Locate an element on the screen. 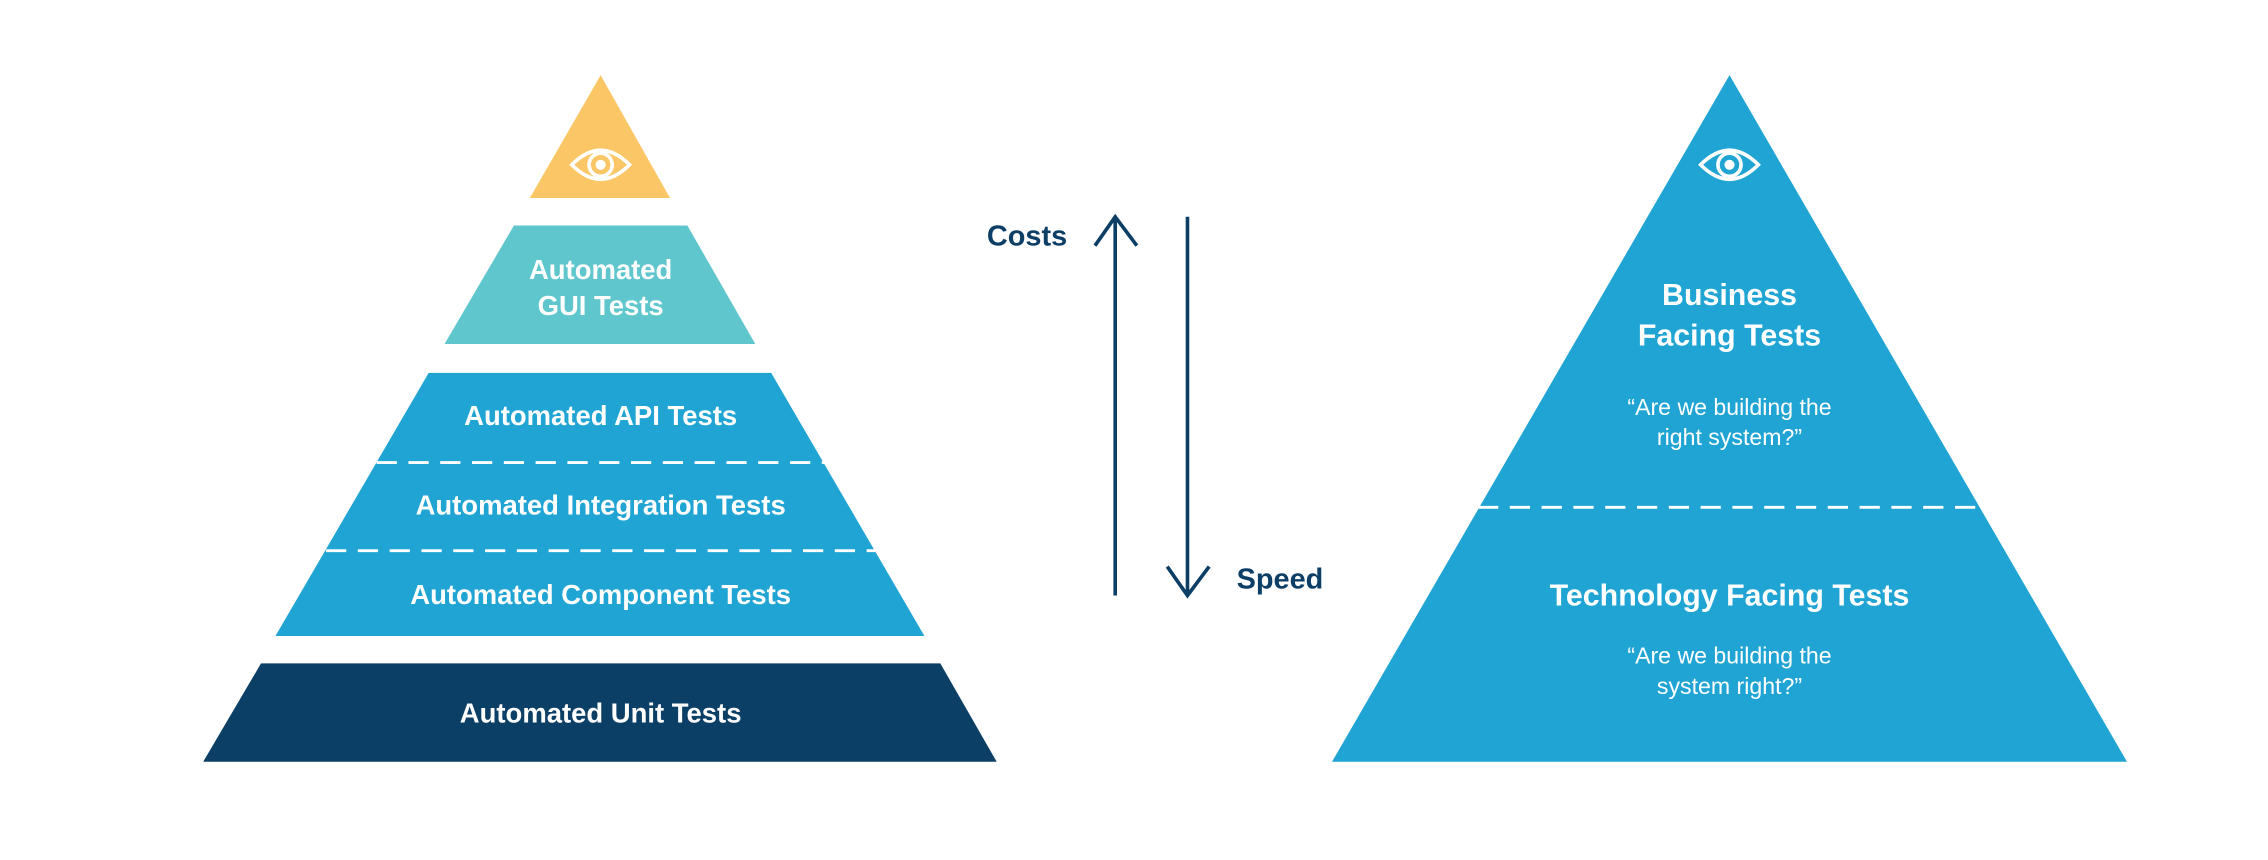 The height and width of the screenshot is (860, 2268). business-label-line2: Facing Tests is located at coordinates (1729, 335).